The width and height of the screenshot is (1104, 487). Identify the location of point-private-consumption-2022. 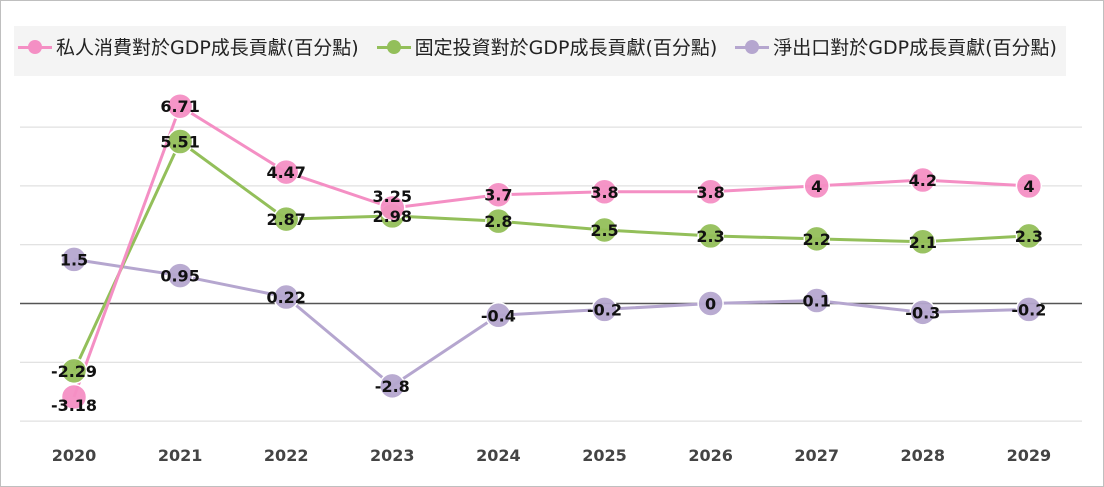
(286, 172).